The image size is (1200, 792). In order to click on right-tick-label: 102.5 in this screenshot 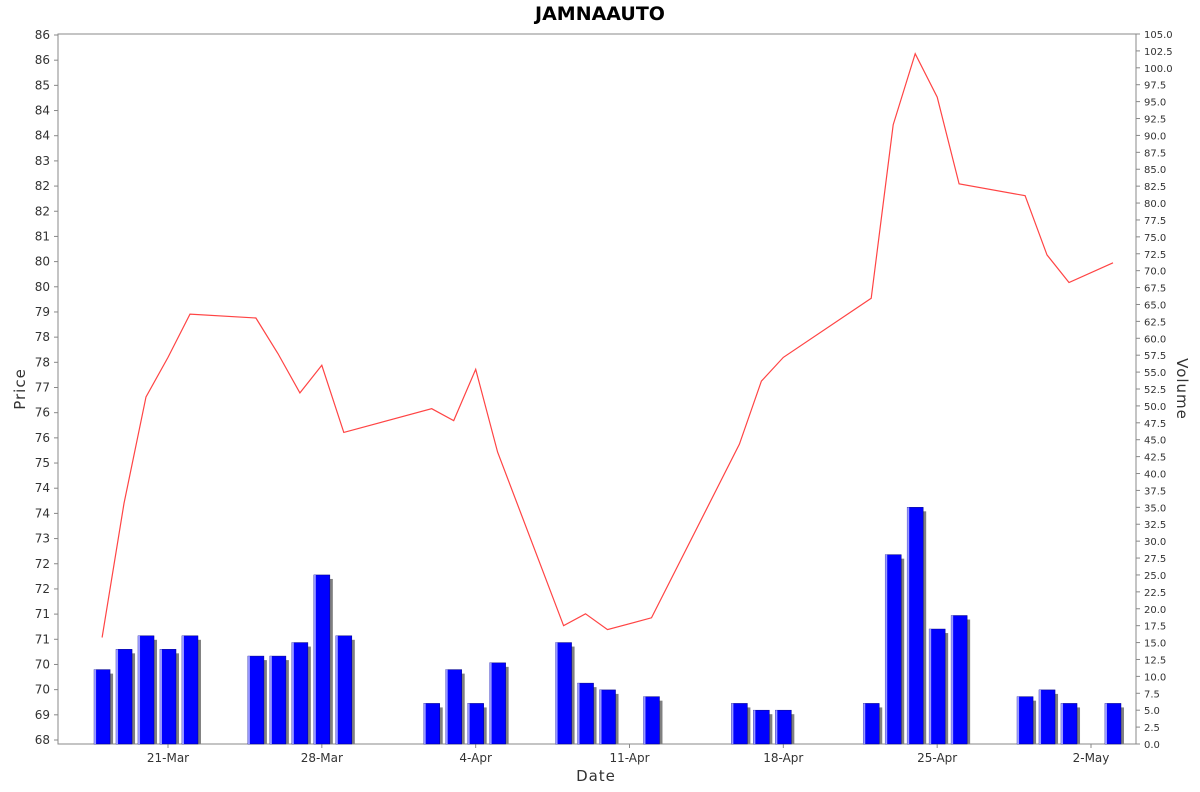, I will do `click(1158, 52)`.